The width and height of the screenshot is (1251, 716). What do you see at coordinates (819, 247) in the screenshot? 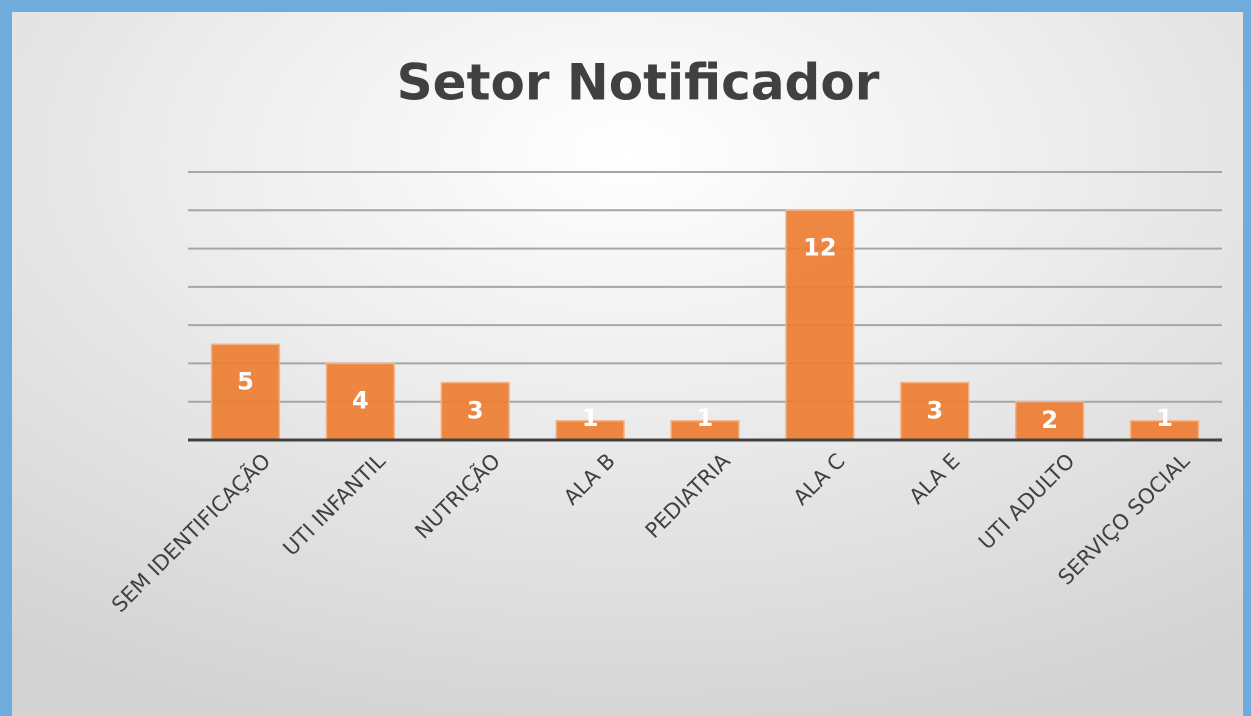
I see `data-label: 12` at bounding box center [819, 247].